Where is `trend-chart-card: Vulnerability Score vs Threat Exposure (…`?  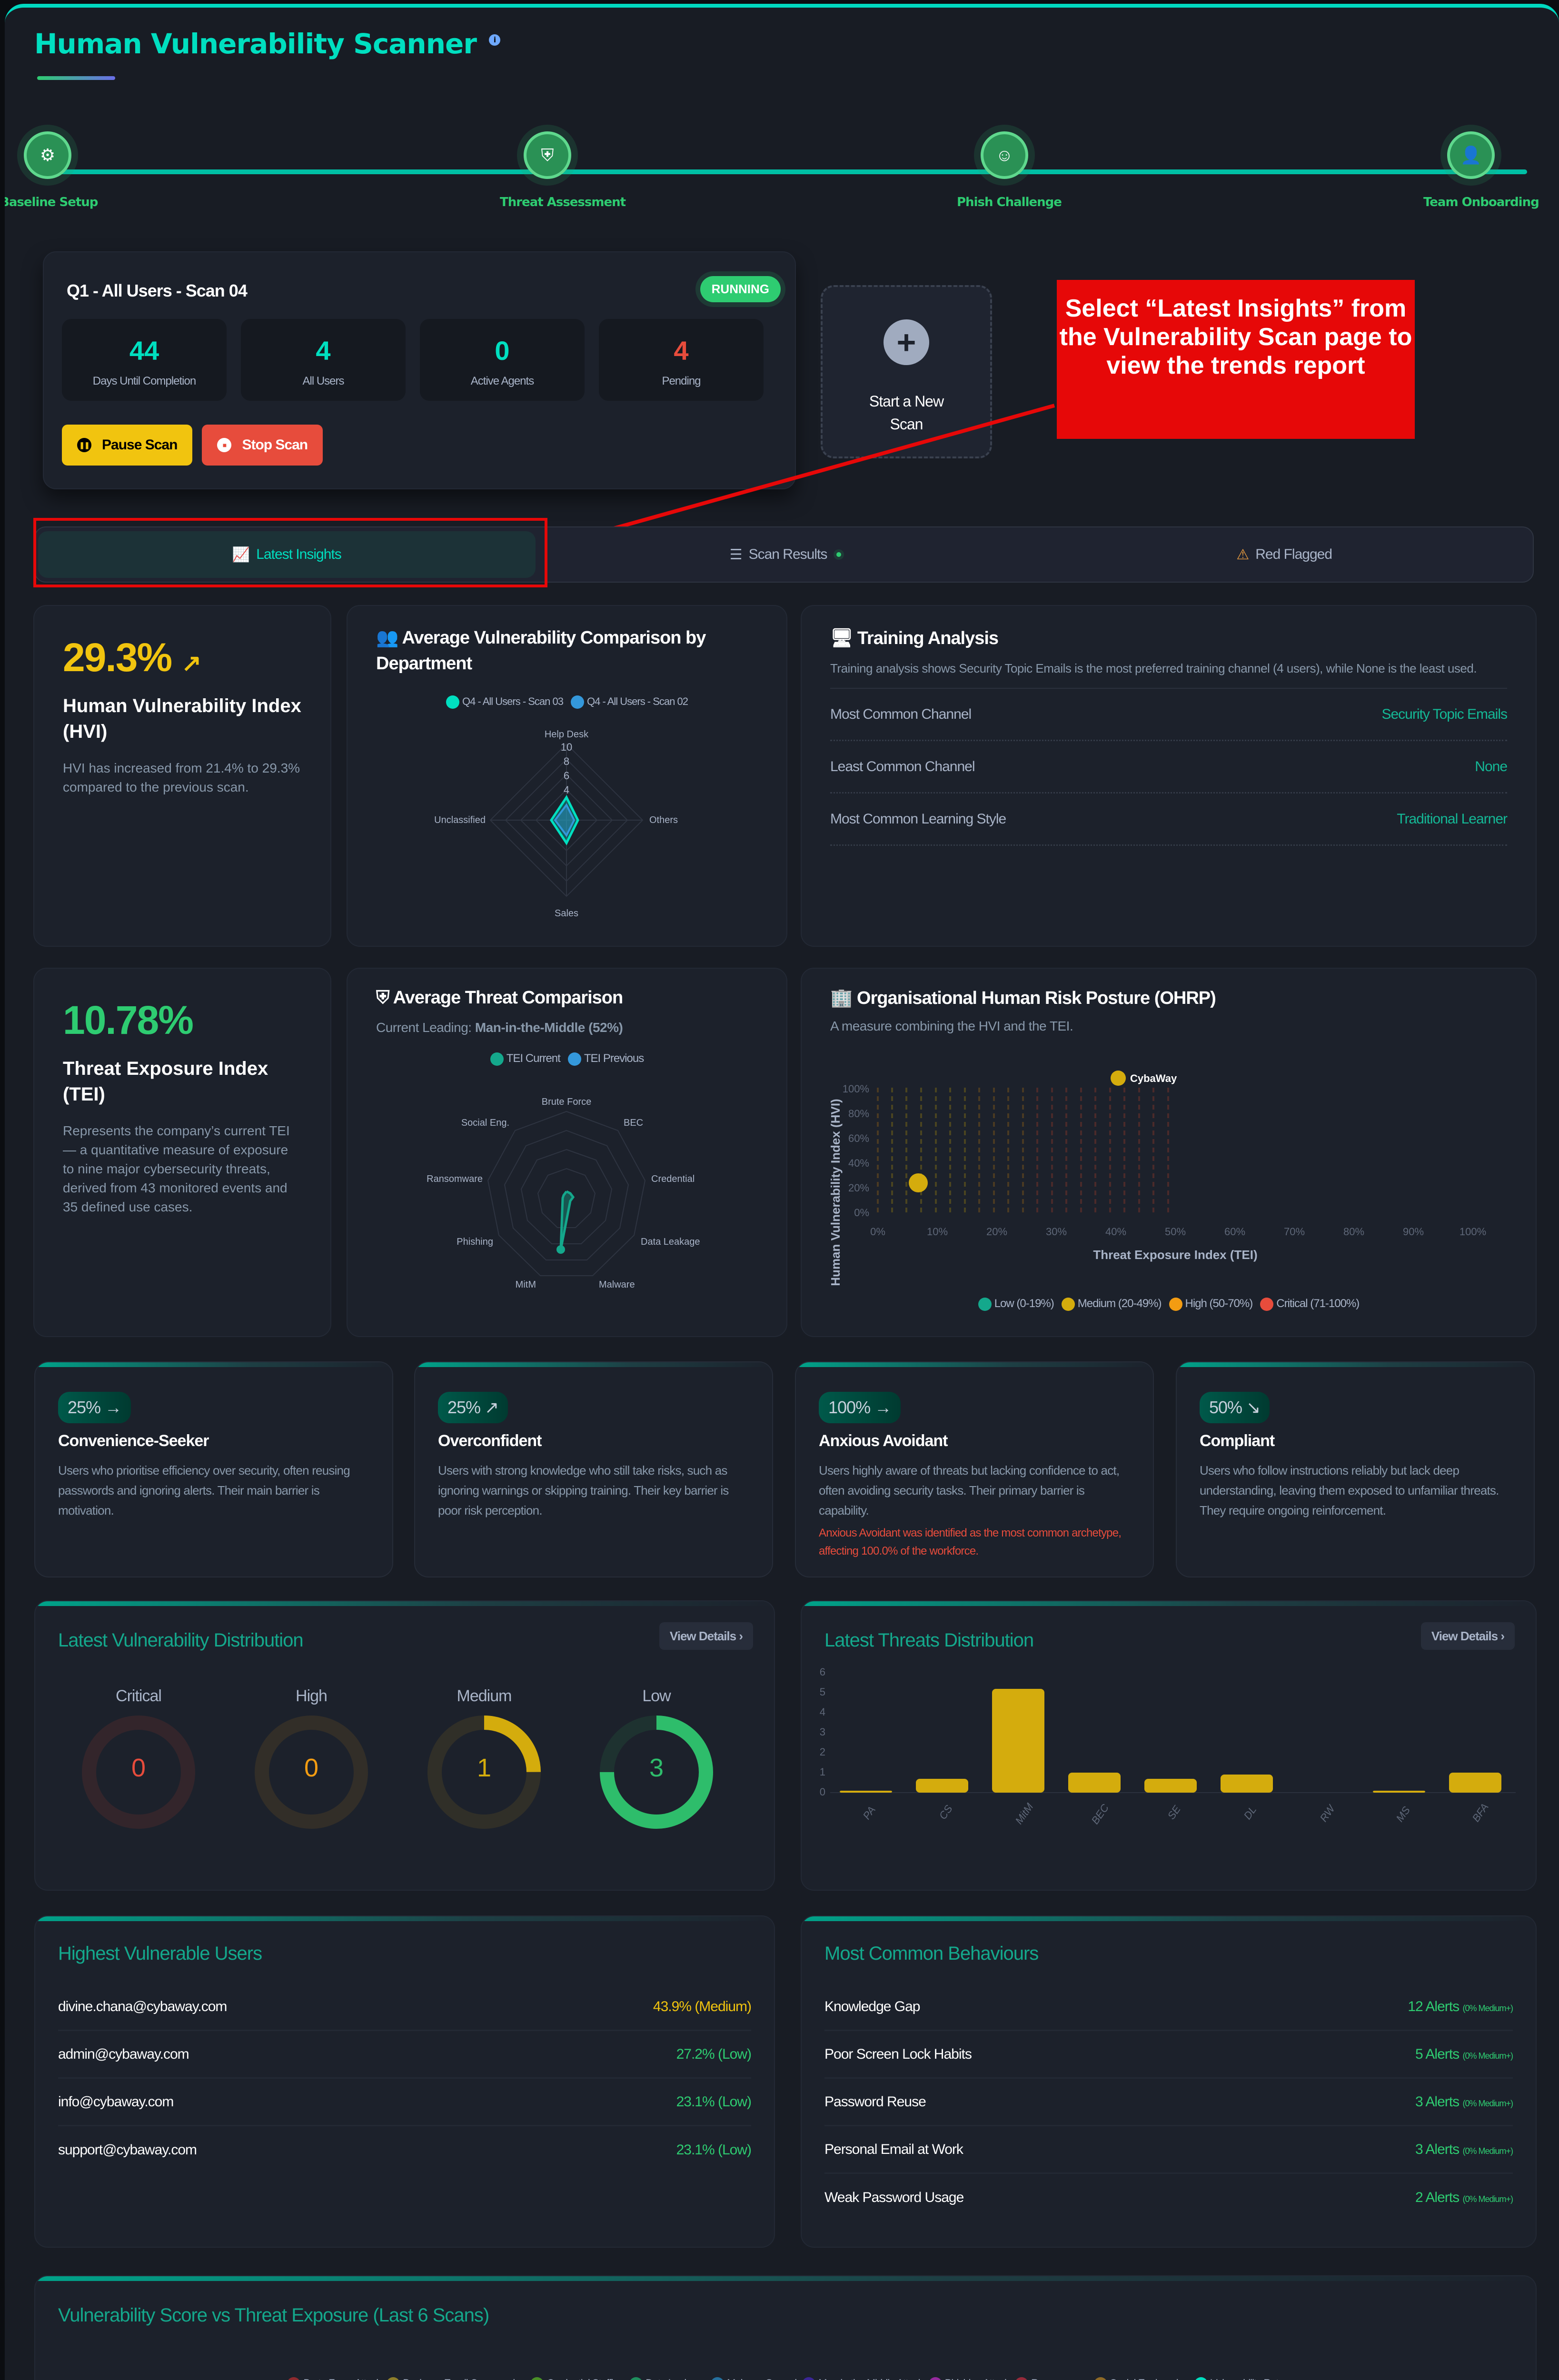
trend-chart-card: Vulnerability Score vs Threat Exposure (… is located at coordinates (786, 2327).